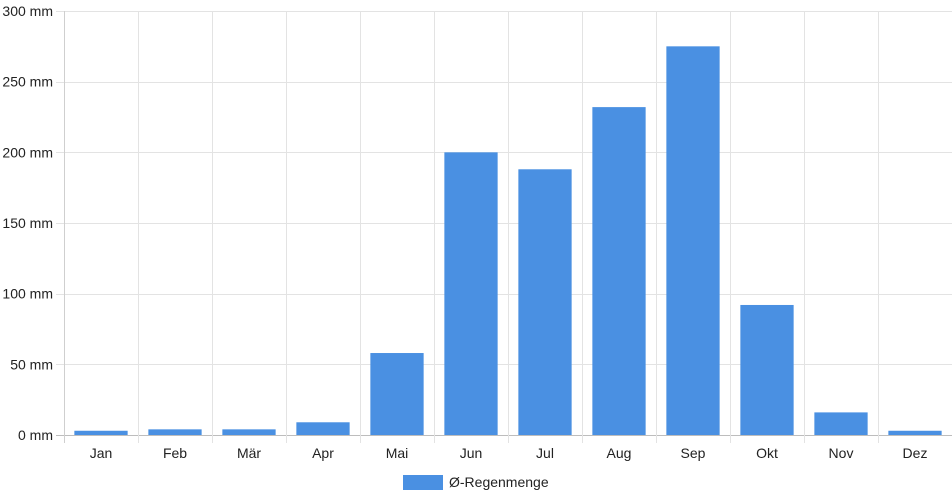 This screenshot has height=500, width=952. I want to click on bar-Mai, so click(397, 394).